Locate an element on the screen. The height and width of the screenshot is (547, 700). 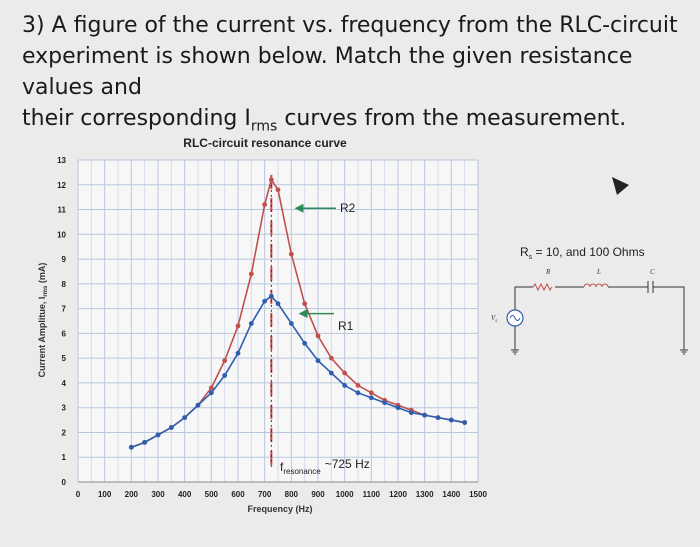
x-tick-label: 0 is located at coordinates (78, 494).